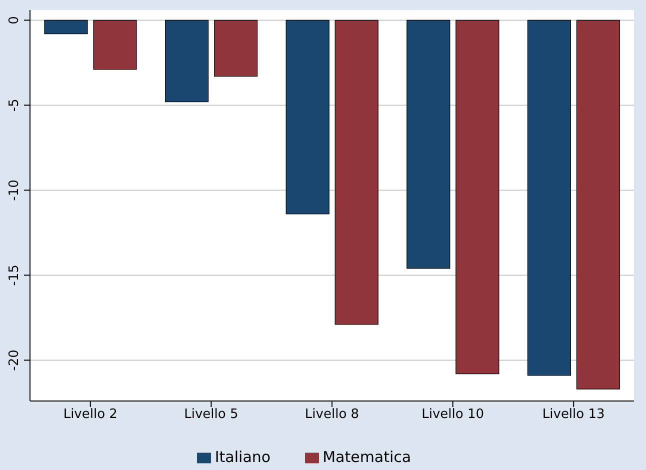  What do you see at coordinates (14, 360) in the screenshot?
I see `y-tick-label: -20` at bounding box center [14, 360].